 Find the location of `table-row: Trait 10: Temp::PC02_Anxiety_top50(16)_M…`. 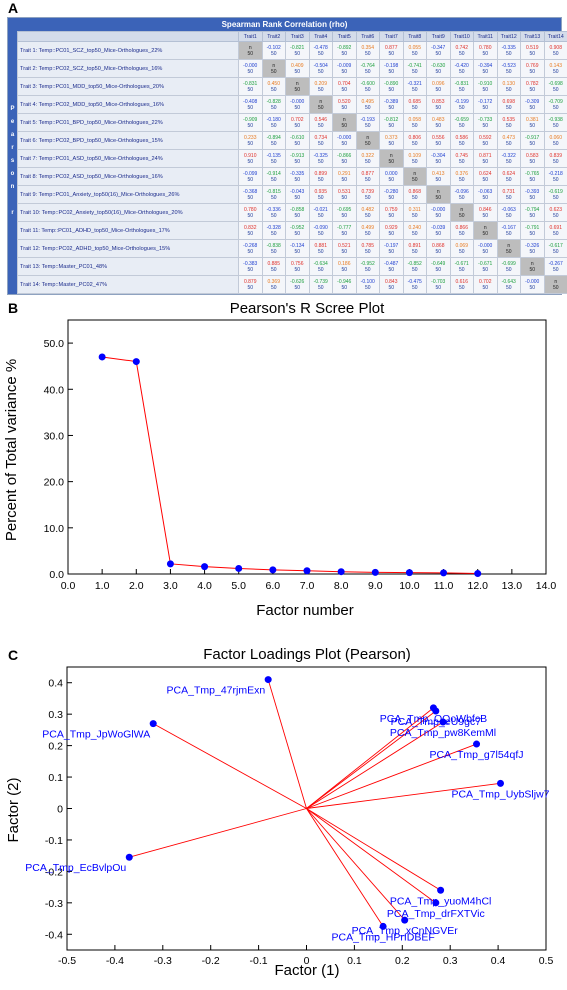

table-row: Trait 10: Temp::PC02_Anxiety_top50(16)_M… is located at coordinates (292, 212).